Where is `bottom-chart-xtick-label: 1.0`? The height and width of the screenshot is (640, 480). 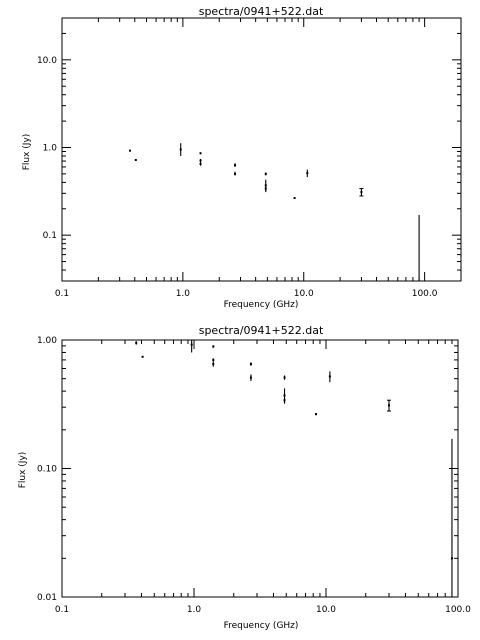 bottom-chart-xtick-label: 1.0 is located at coordinates (194, 610).